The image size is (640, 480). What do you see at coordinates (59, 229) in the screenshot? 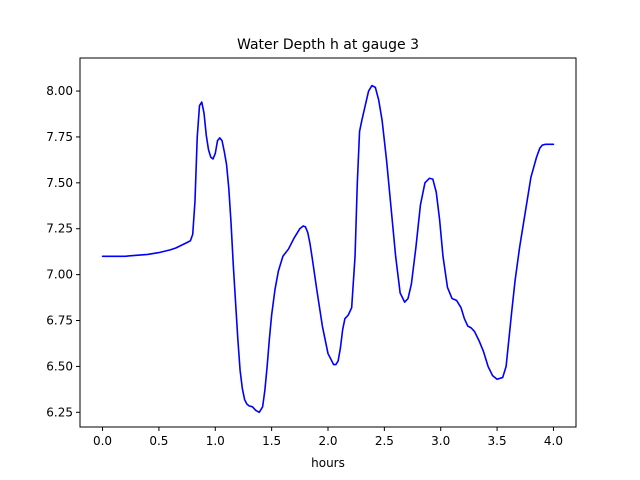
I see `y-tick-label: 7.25` at bounding box center [59, 229].